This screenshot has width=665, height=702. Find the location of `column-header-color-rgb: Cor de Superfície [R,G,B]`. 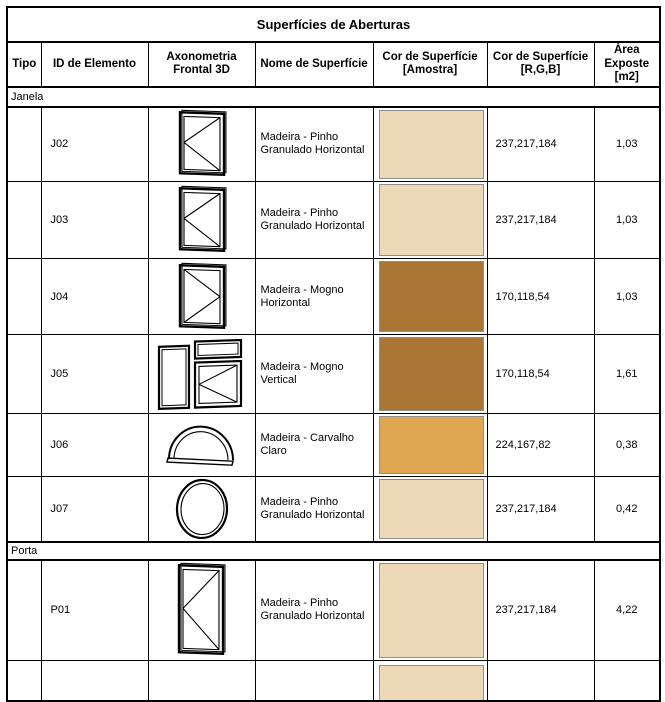

column-header-color-rgb: Cor de Superfície [R,G,B] is located at coordinates (540, 64).